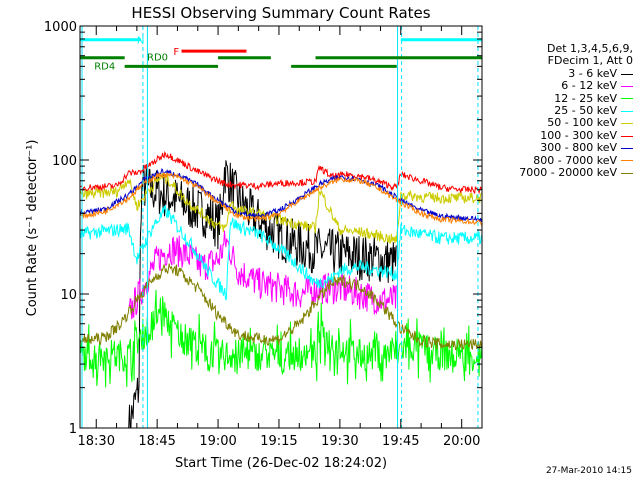  I want to click on legend-decimation: FDecim 1, Att 0, so click(590, 61).